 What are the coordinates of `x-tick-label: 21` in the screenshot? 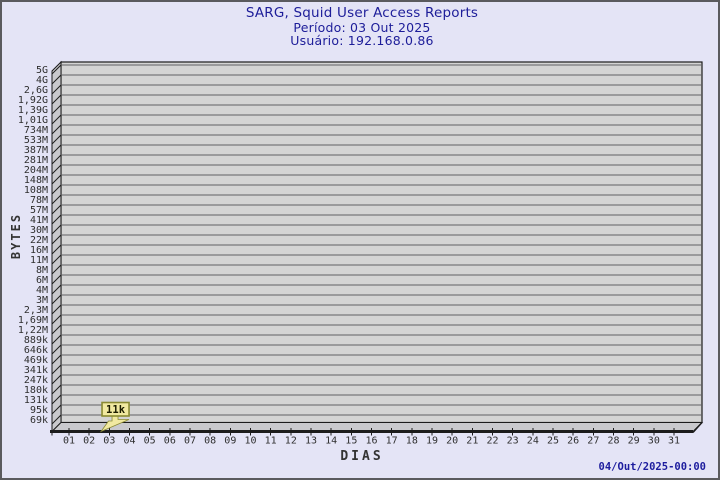 It's located at (472, 441).